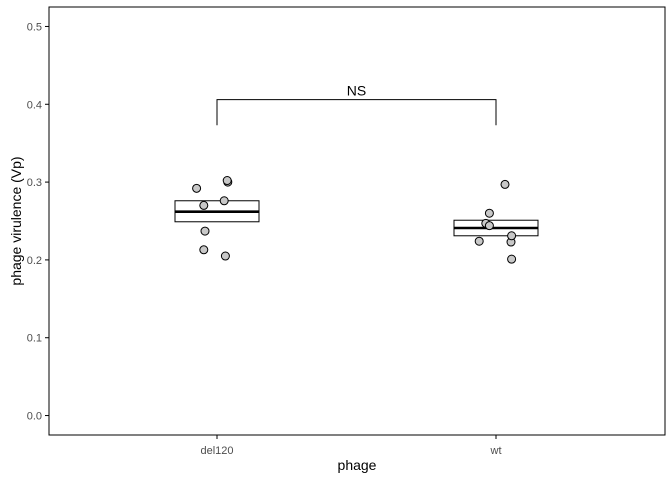  I want to click on x-tick-label: wt, so click(496, 451).